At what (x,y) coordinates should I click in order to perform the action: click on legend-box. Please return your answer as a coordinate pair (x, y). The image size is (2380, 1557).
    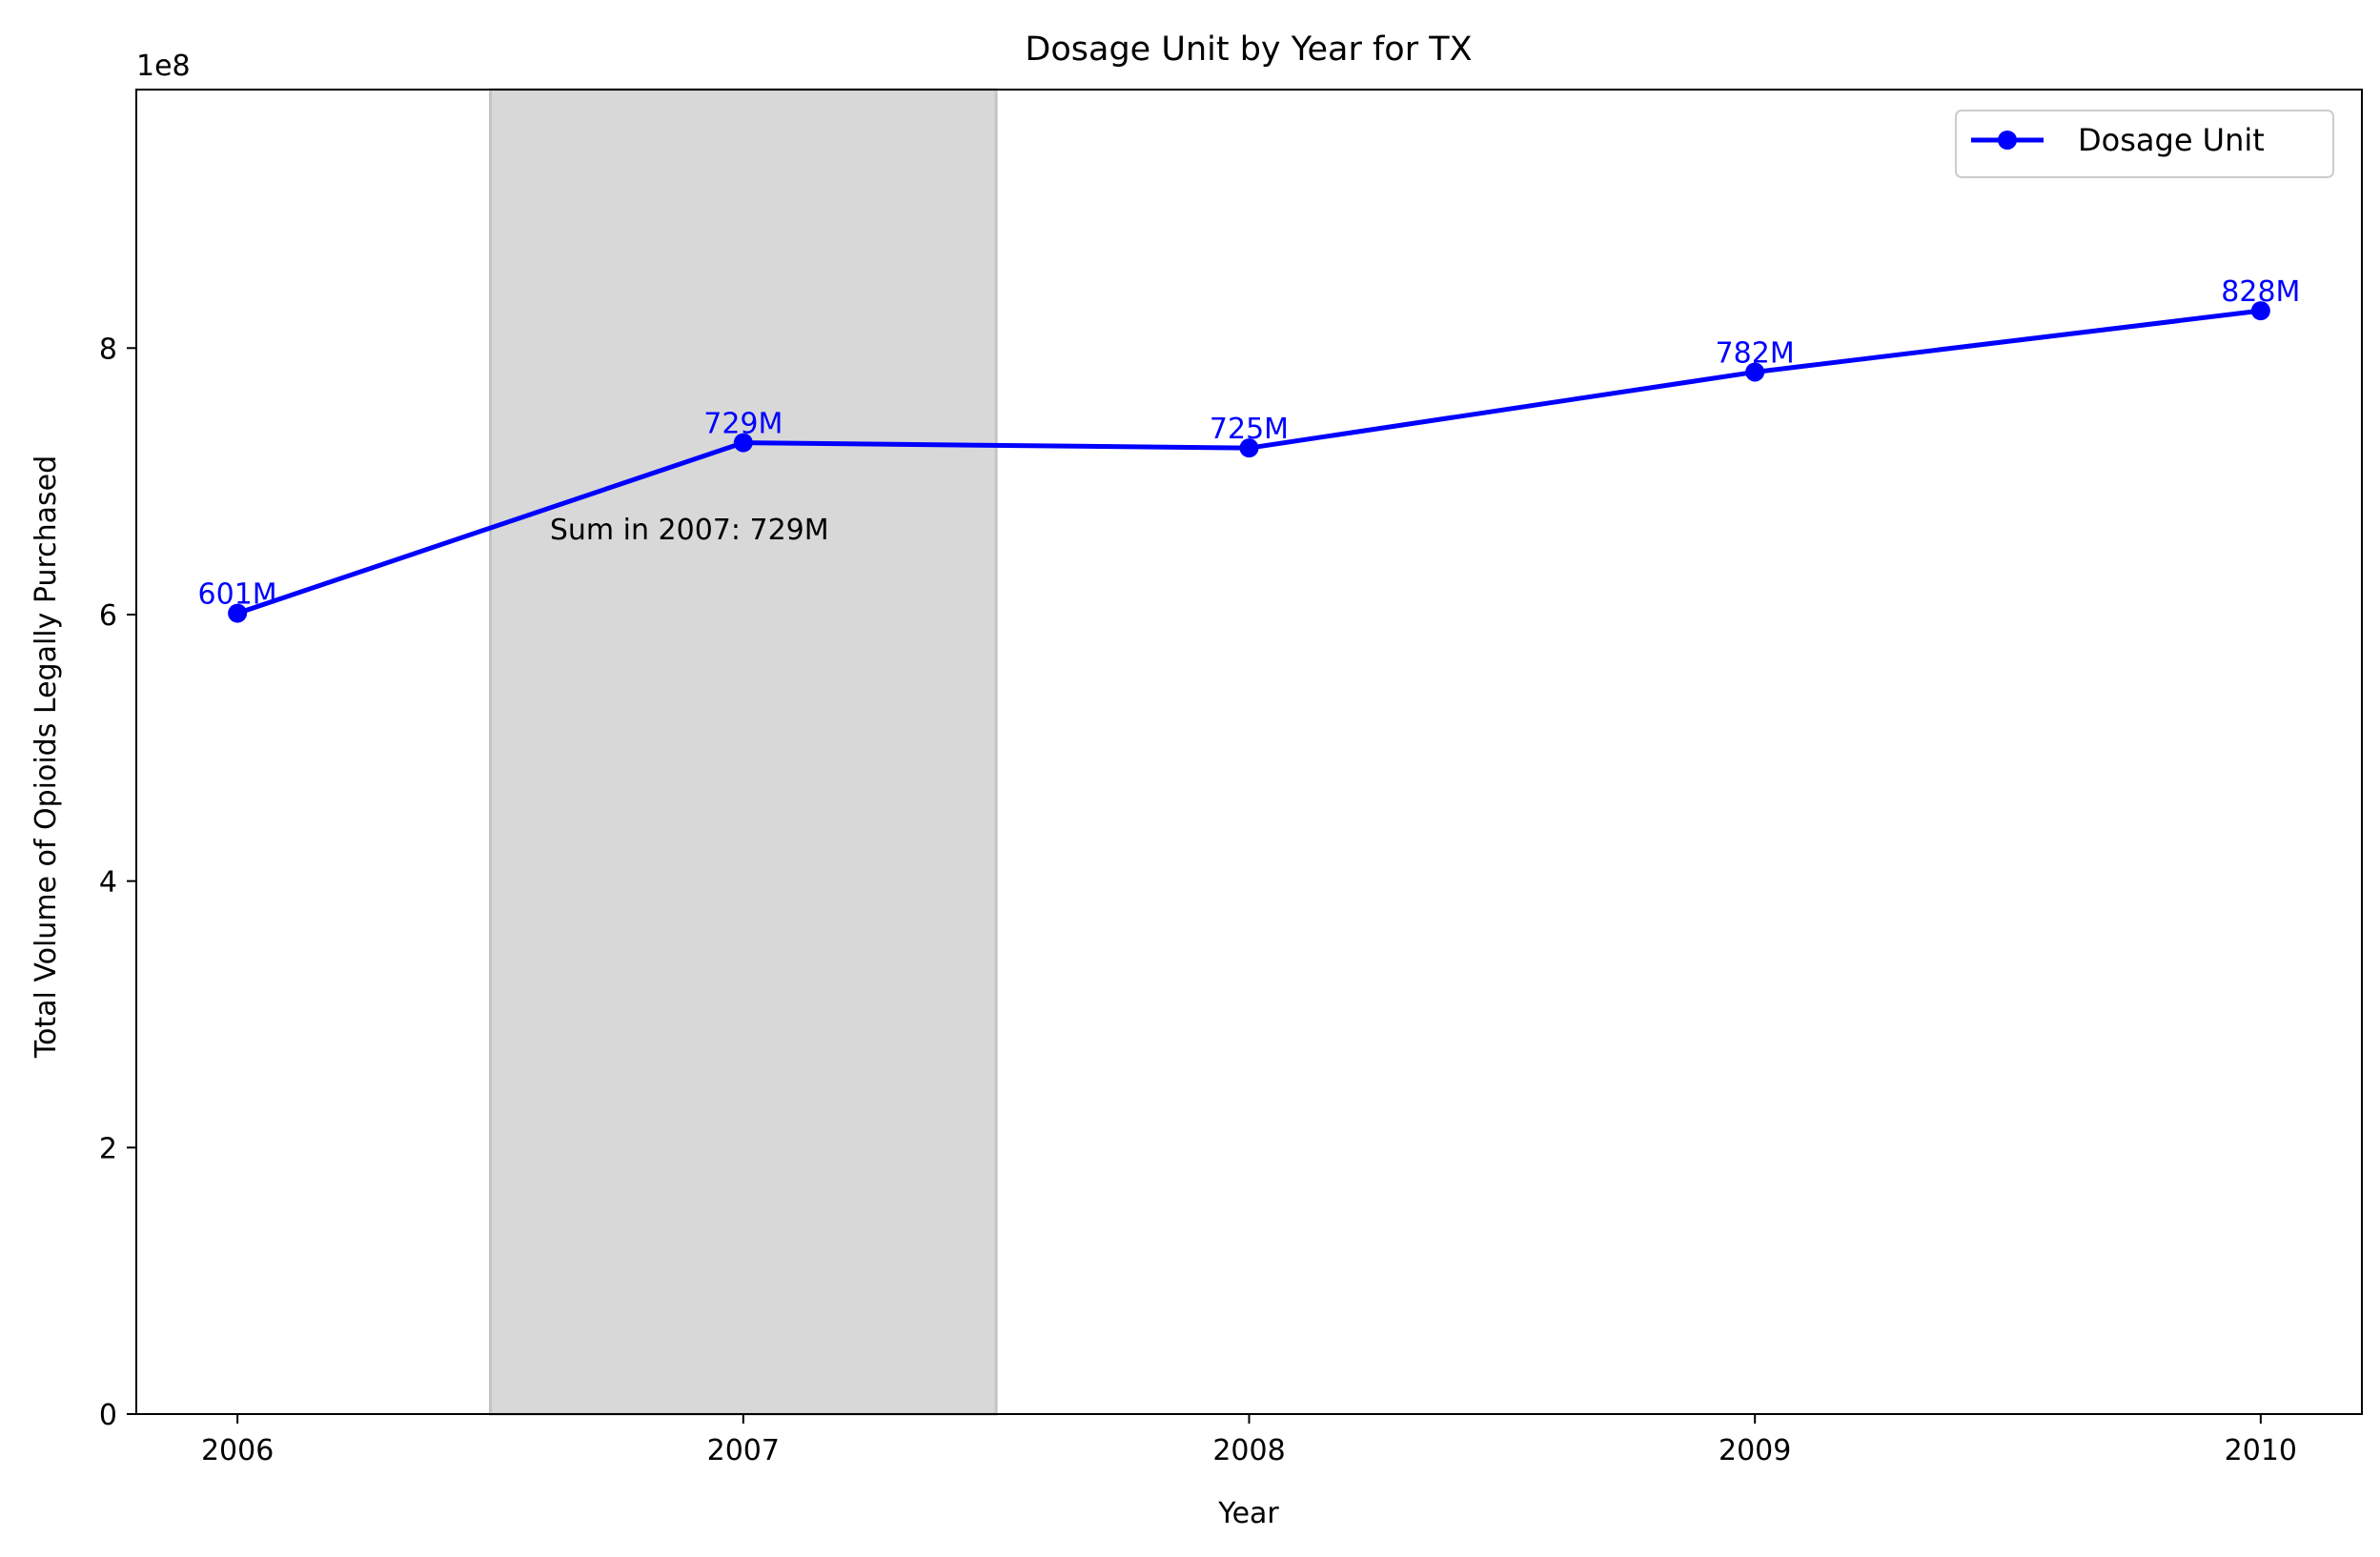
    Looking at the image, I should click on (2144, 144).